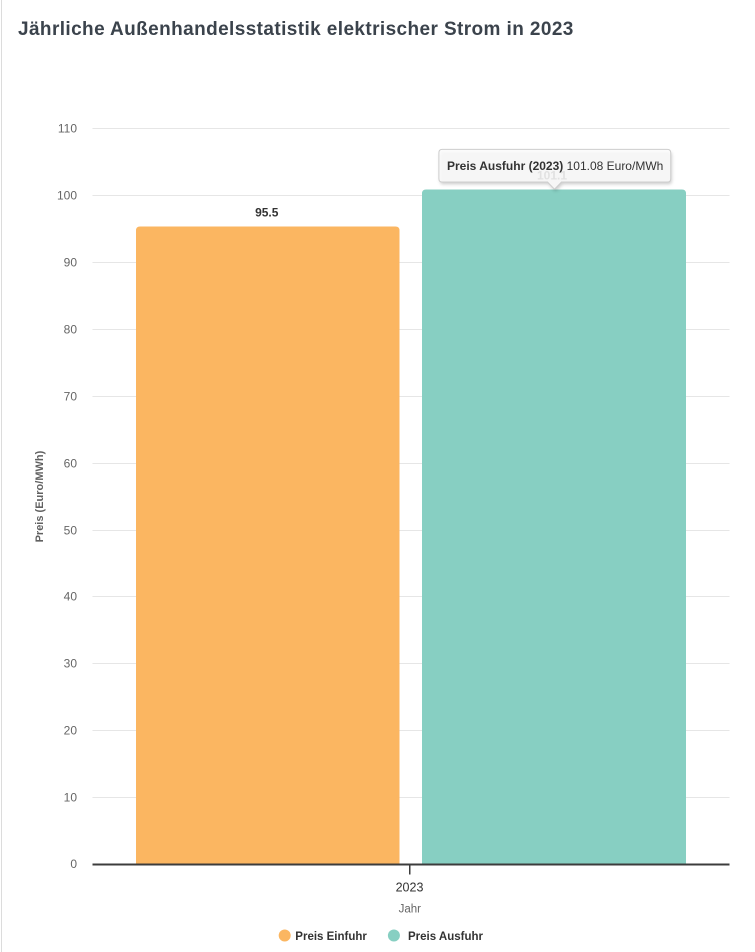 This screenshot has width=755, height=952. I want to click on svg-text: Preis (Euro/MWh), so click(40, 496).